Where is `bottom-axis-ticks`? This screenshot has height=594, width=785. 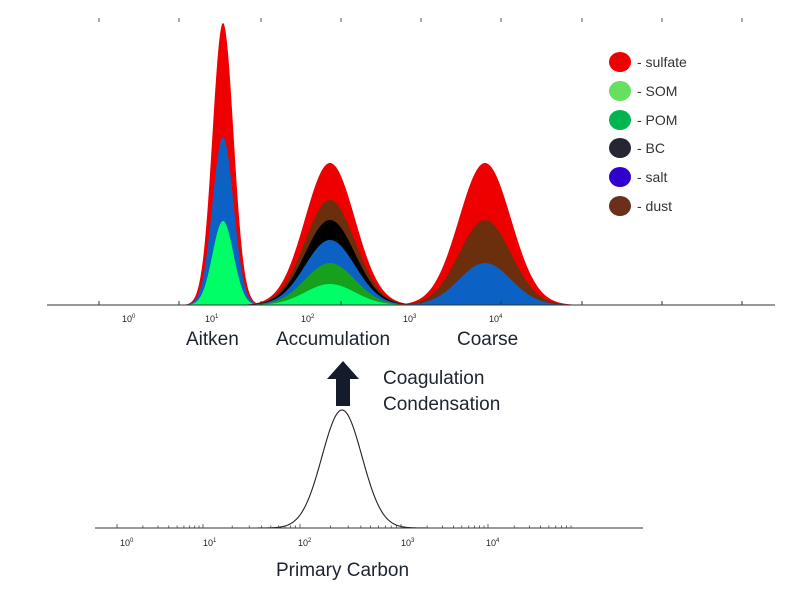 bottom-axis-ticks is located at coordinates (344, 526).